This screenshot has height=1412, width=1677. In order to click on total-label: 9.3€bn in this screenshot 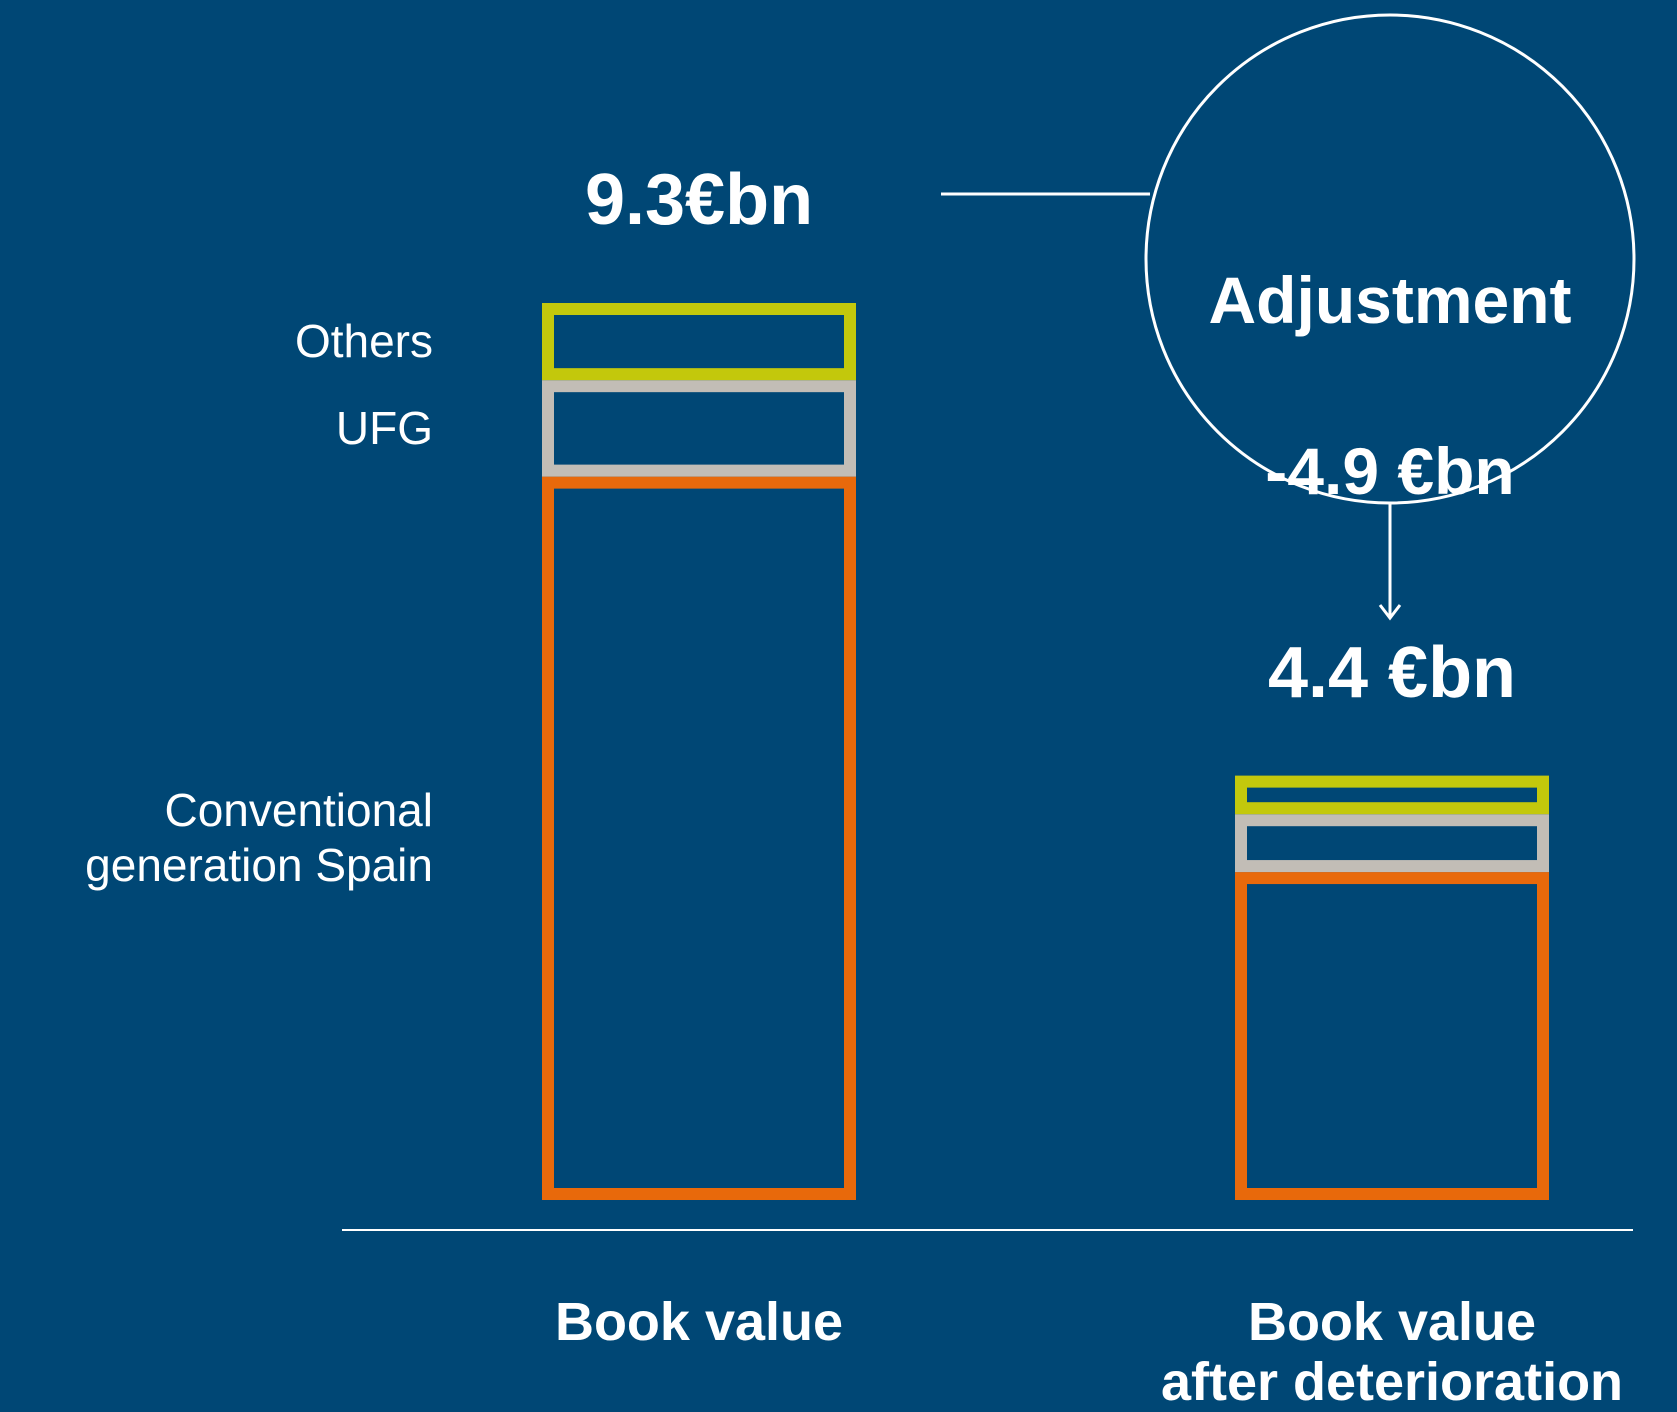, I will do `click(699, 200)`.